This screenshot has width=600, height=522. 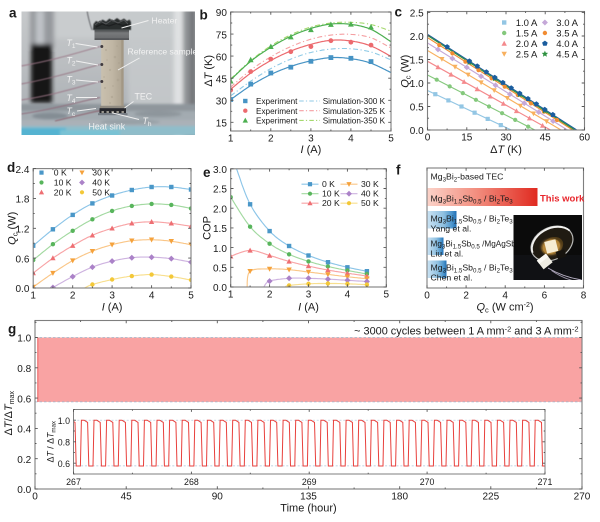 I want to click on svg-text: T4, so click(x=71, y=99).